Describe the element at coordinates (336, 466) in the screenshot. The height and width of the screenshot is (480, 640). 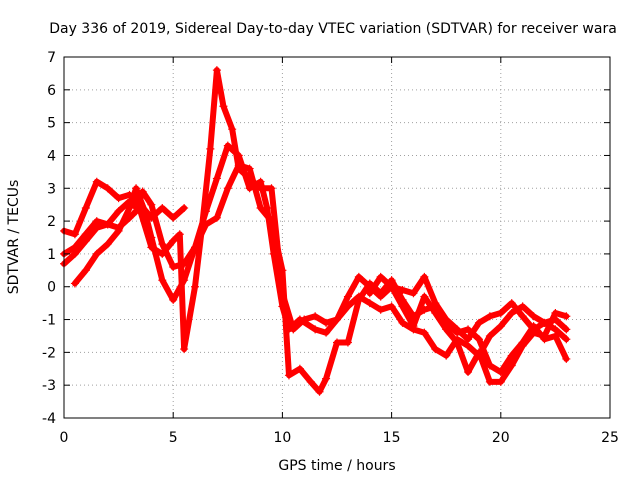
I see `x-axis-label: GPS time / hours` at that location.